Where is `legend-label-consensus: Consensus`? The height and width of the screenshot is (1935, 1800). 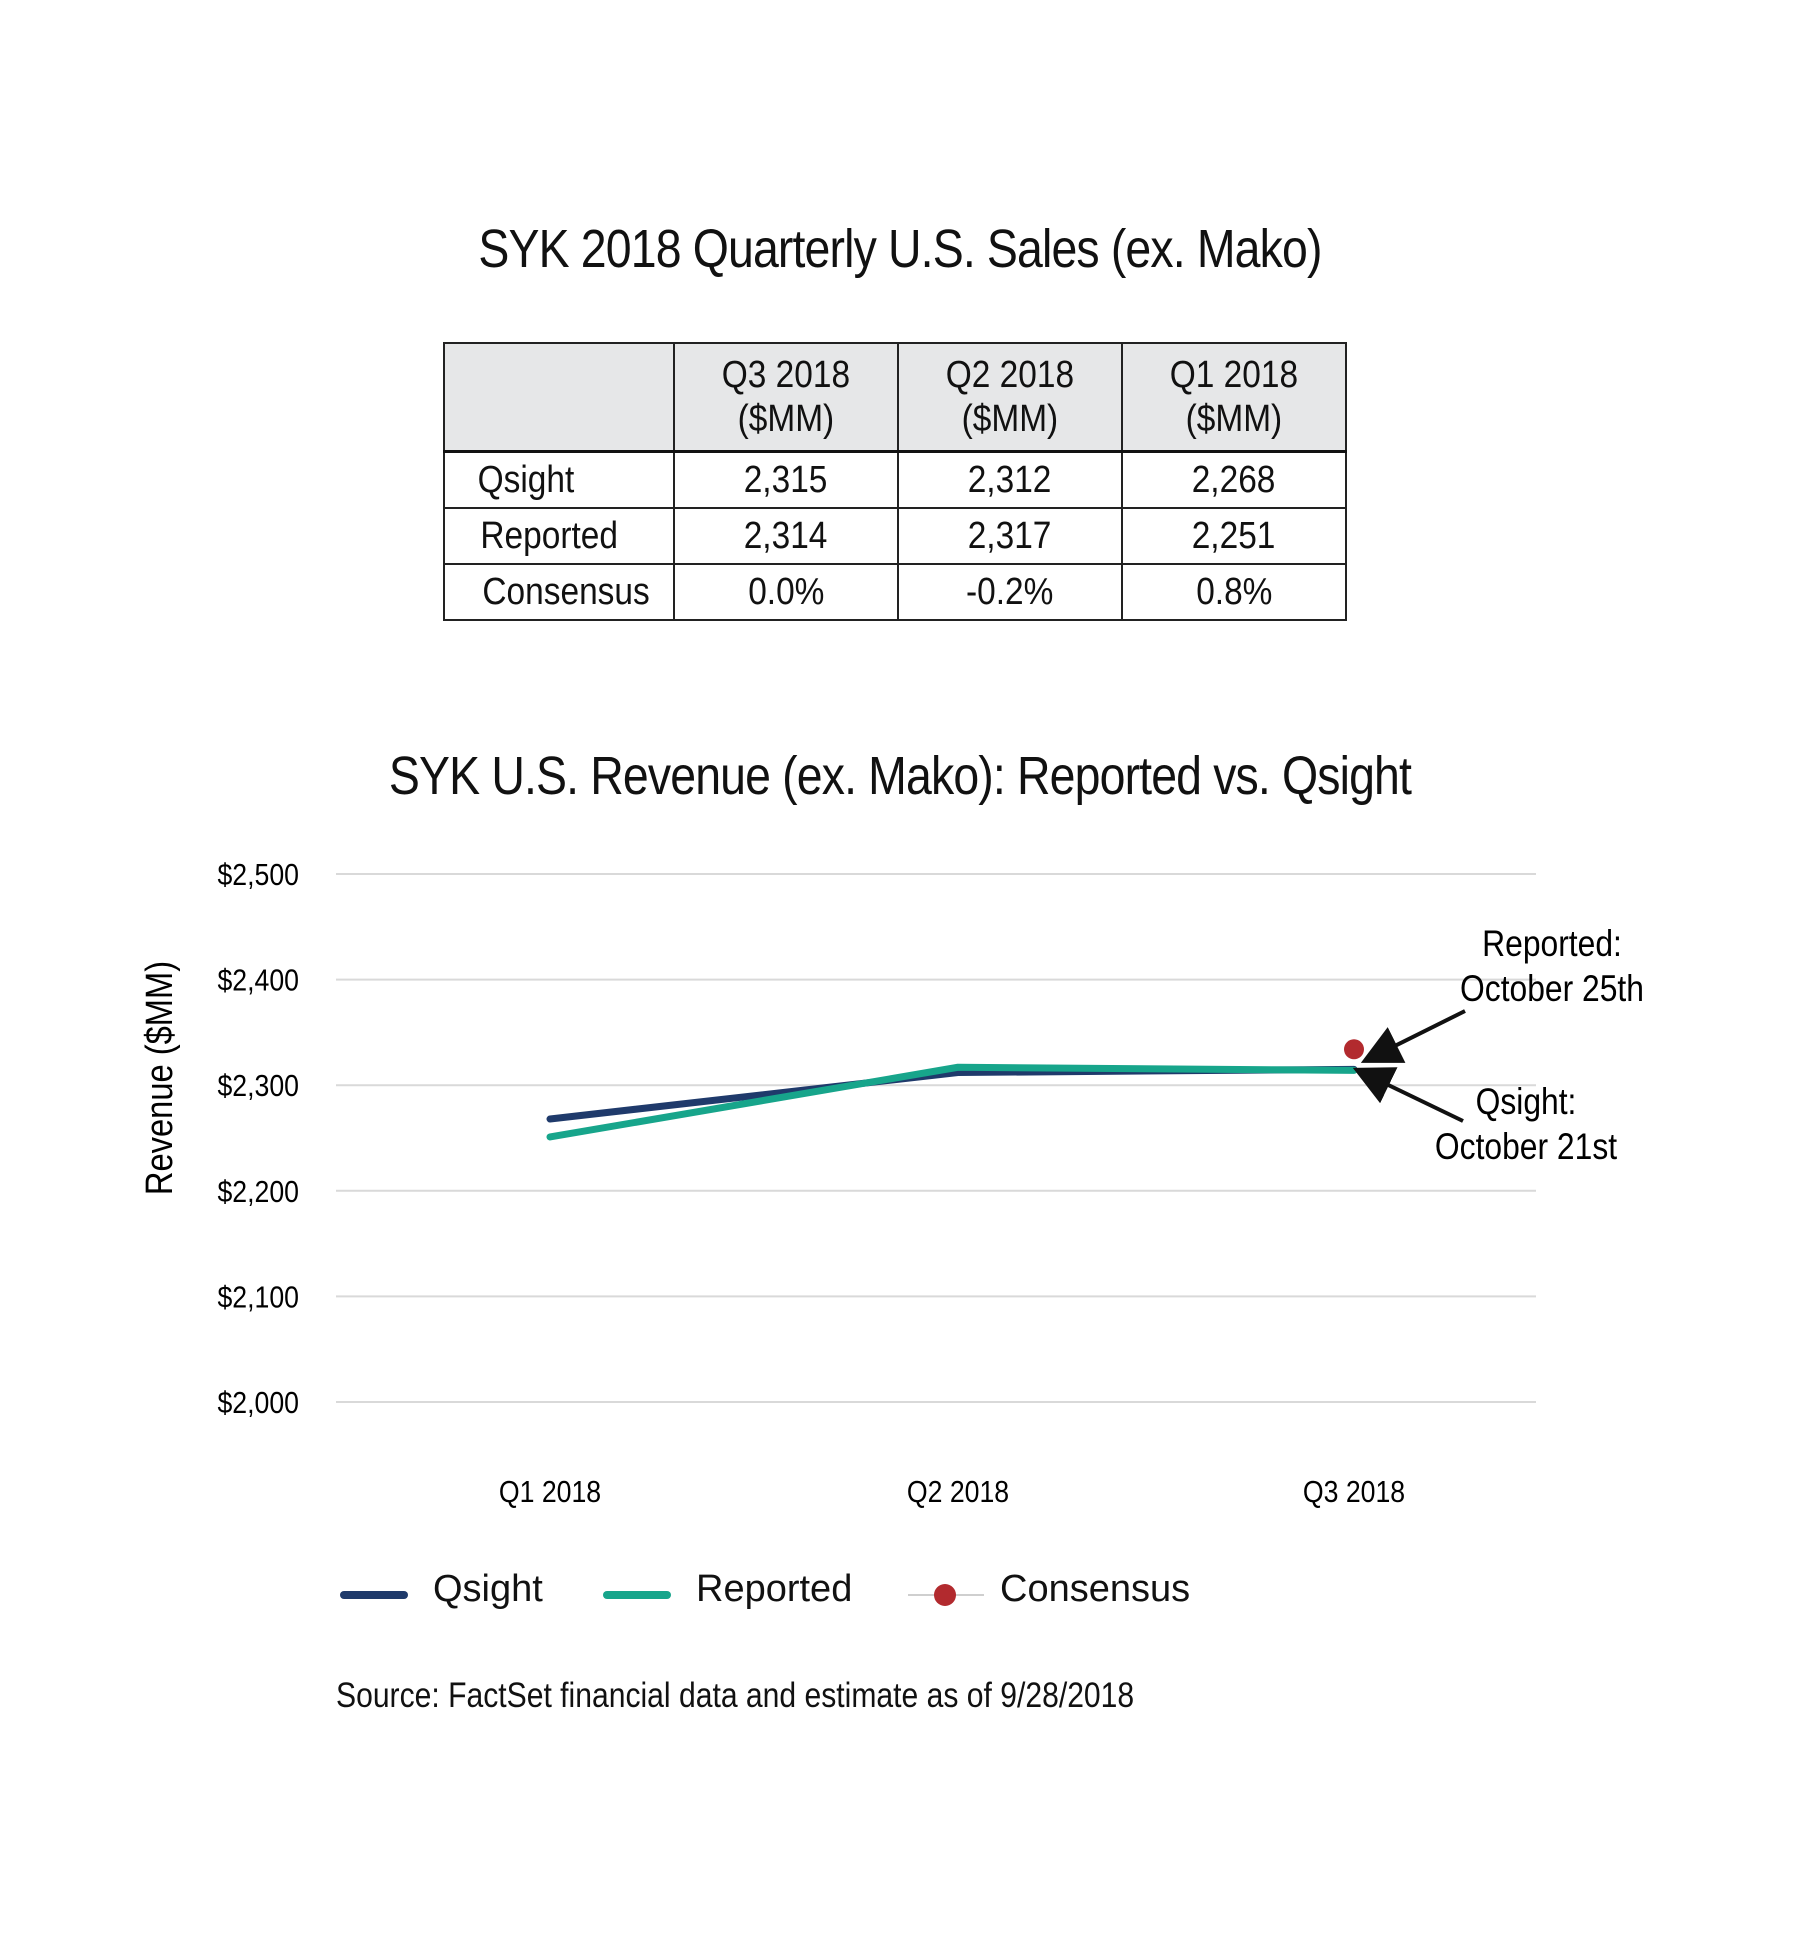 legend-label-consensus: Consensus is located at coordinates (1095, 1589).